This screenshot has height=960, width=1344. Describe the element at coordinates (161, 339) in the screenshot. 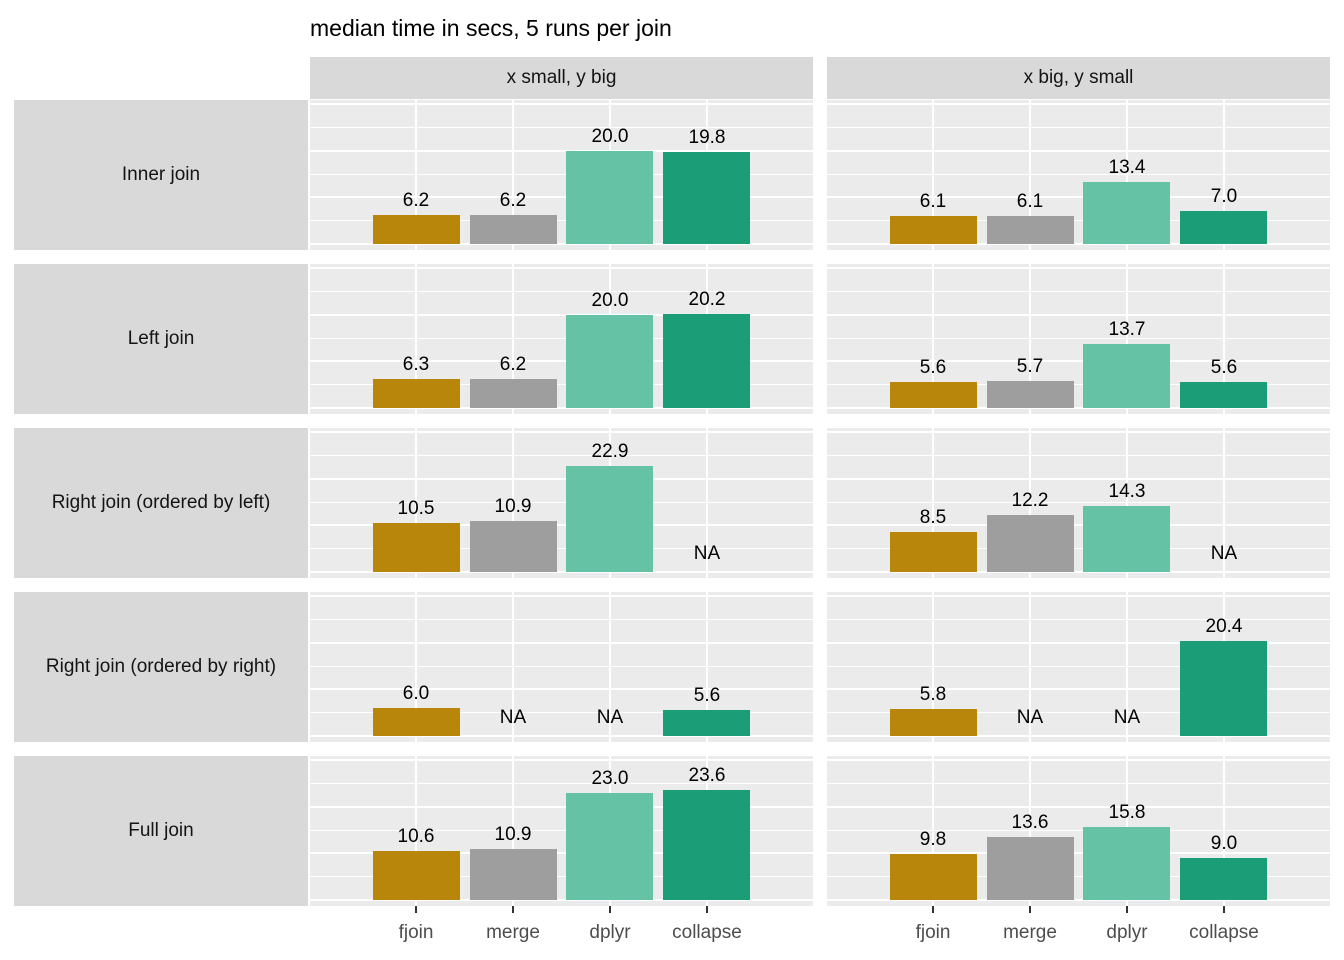

I see `facet-row-strip: Left join` at that location.